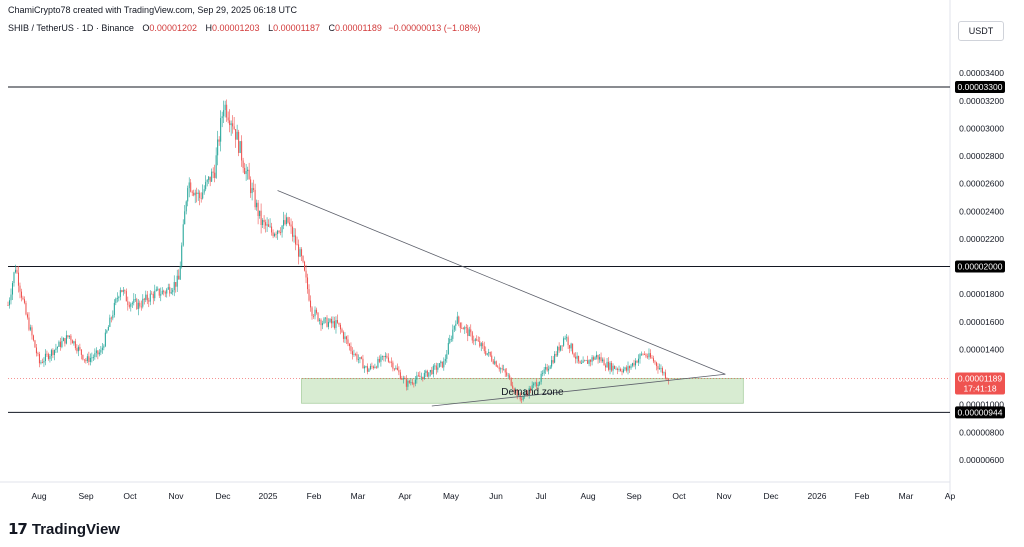 The width and height of the screenshot is (1024, 547). What do you see at coordinates (980, 383) in the screenshot?
I see `current-price-badge` at bounding box center [980, 383].